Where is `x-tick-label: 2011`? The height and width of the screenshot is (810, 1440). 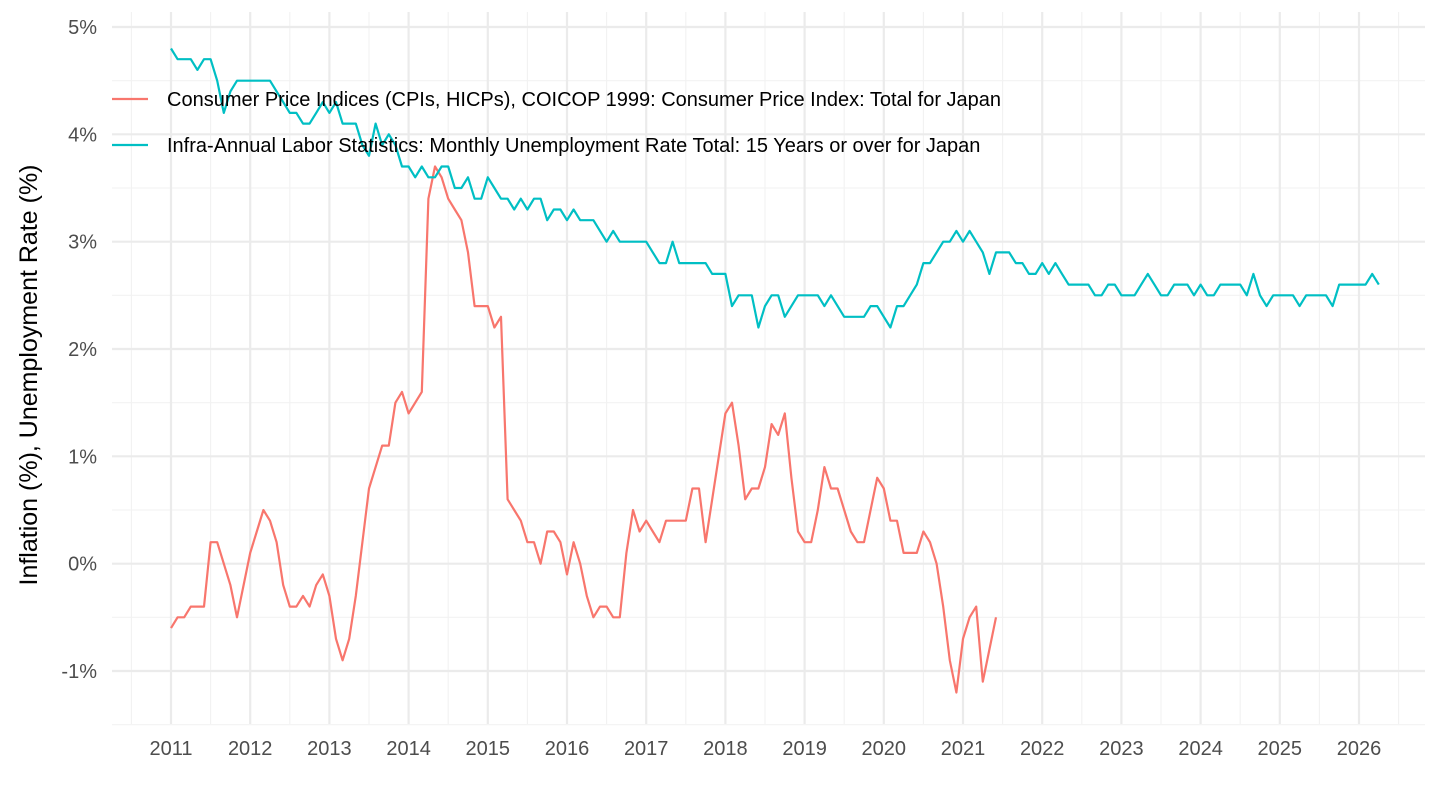
x-tick-label: 2011 is located at coordinates (170, 749).